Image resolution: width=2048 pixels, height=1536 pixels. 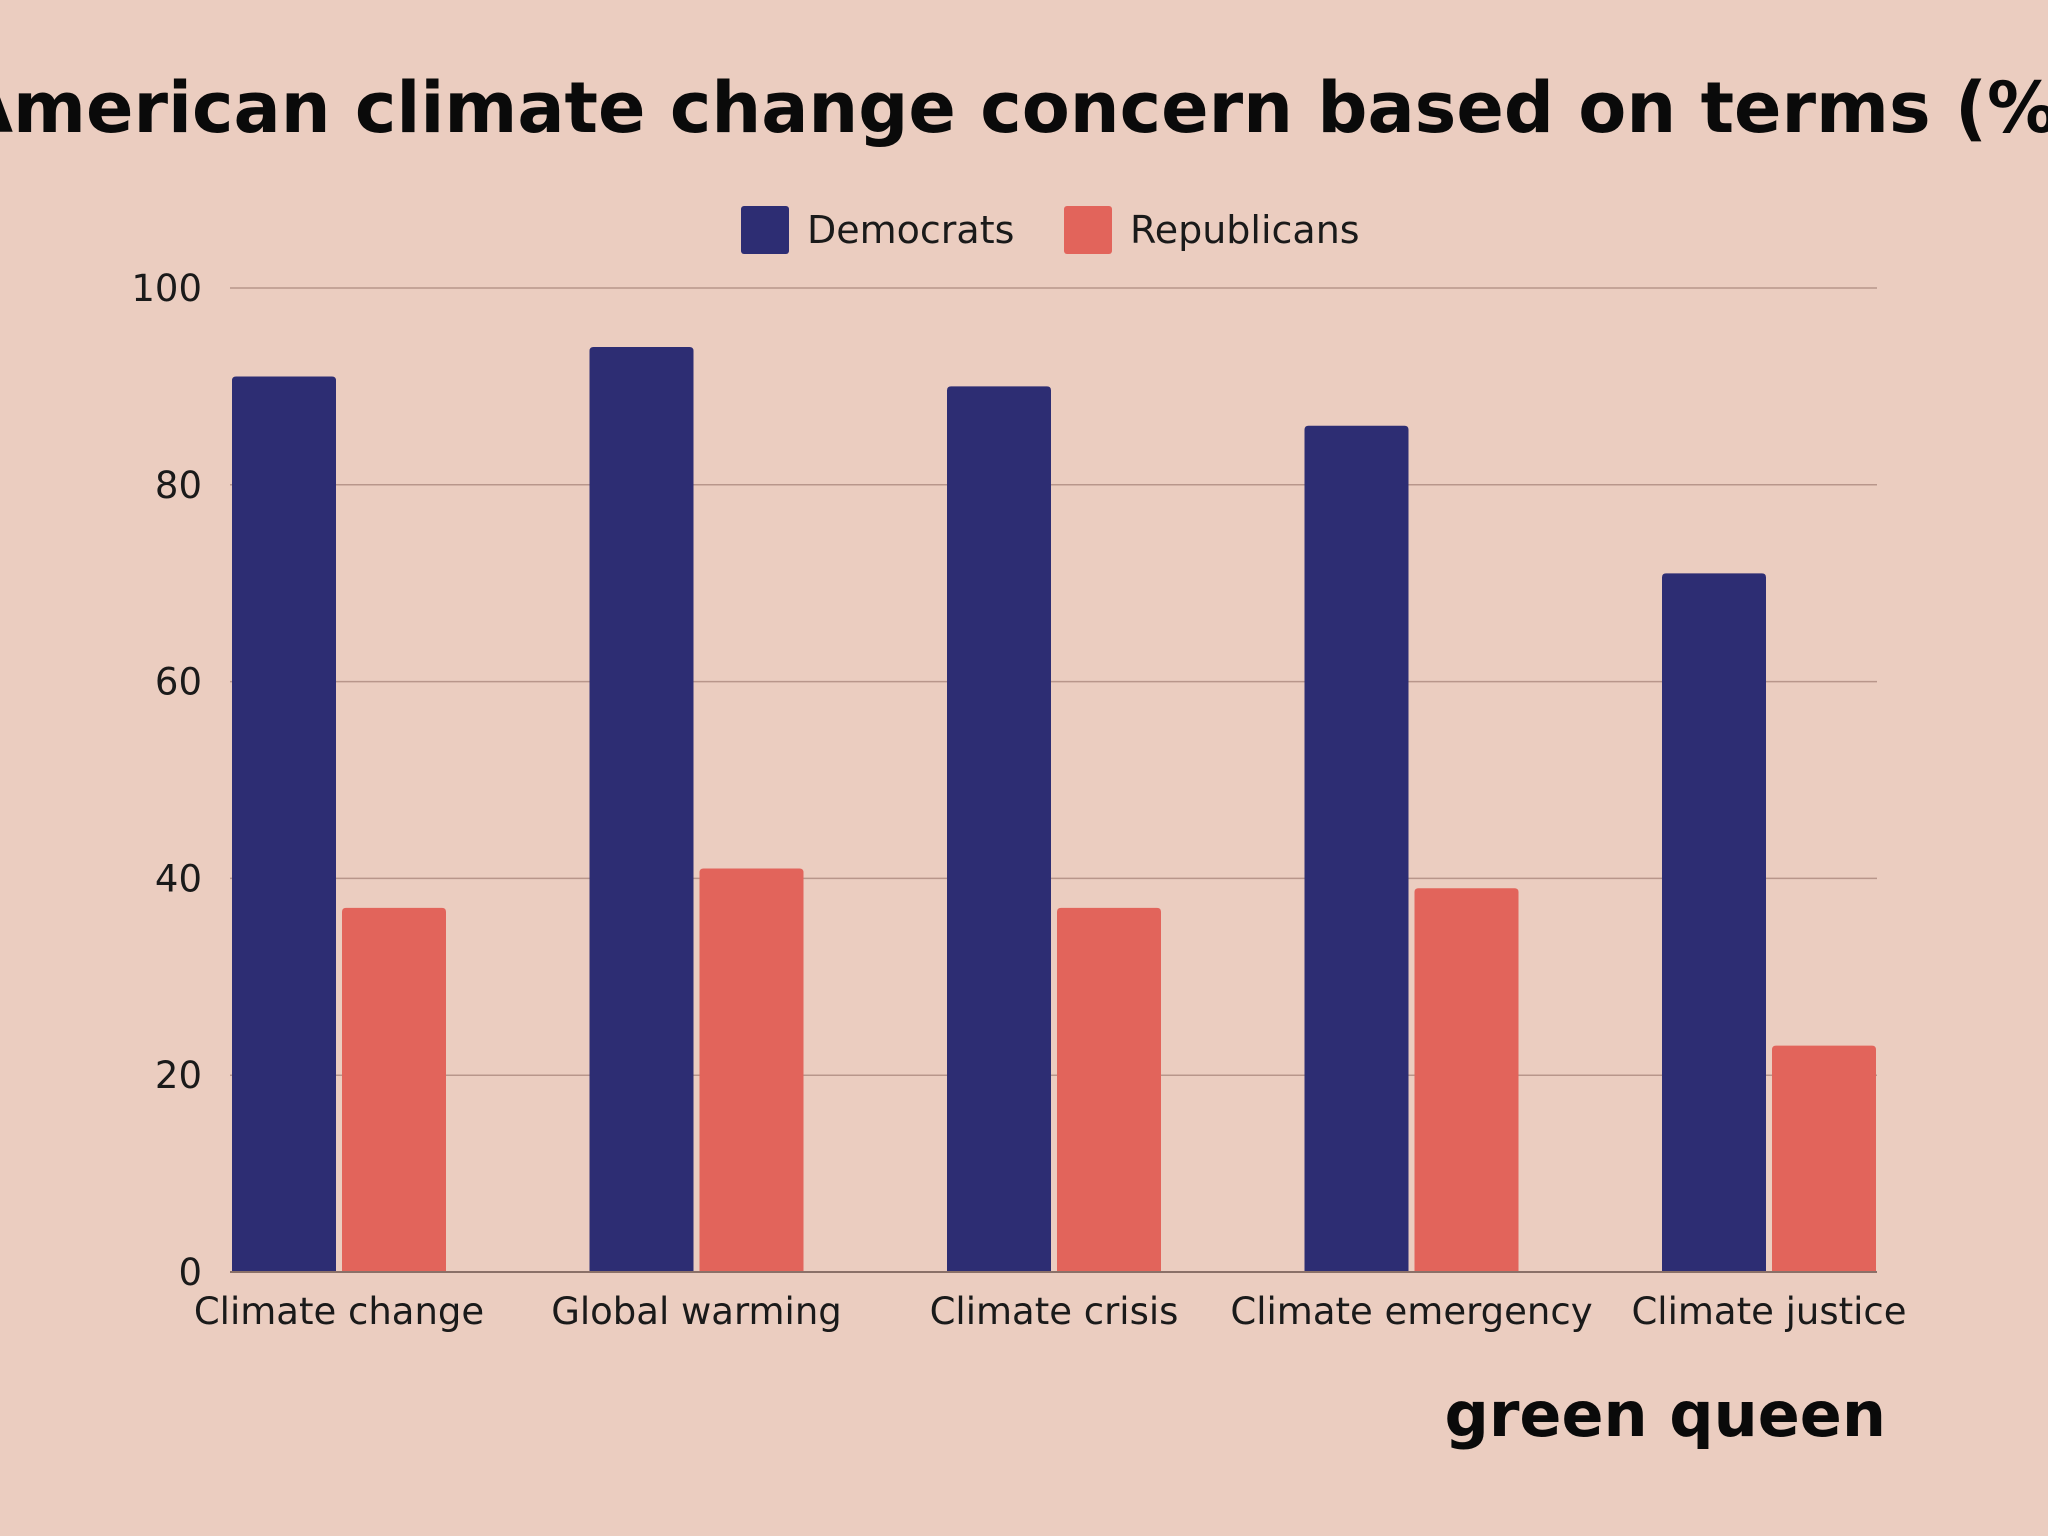 I want to click on legend-swatch-republicans, so click(x=1088, y=230).